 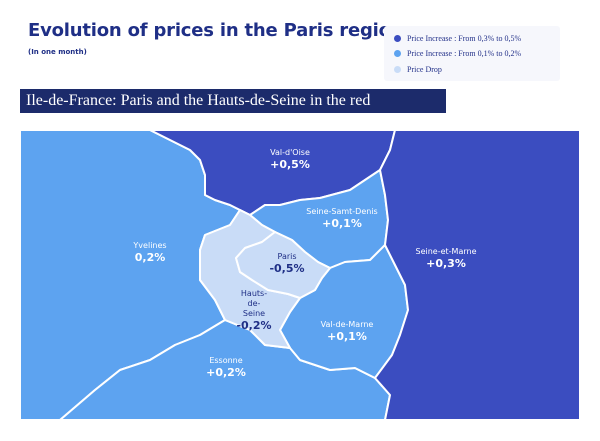 I want to click on legend-item-drop: Price Drop, so click(x=418, y=69).